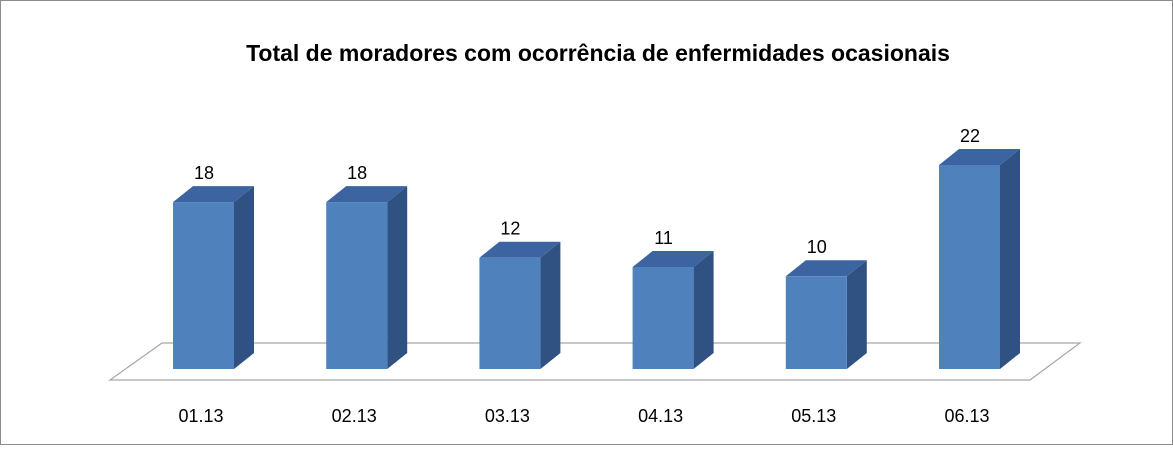 This screenshot has height=450, width=1173. What do you see at coordinates (660, 416) in the screenshot?
I see `x-tick-label: 04.13` at bounding box center [660, 416].